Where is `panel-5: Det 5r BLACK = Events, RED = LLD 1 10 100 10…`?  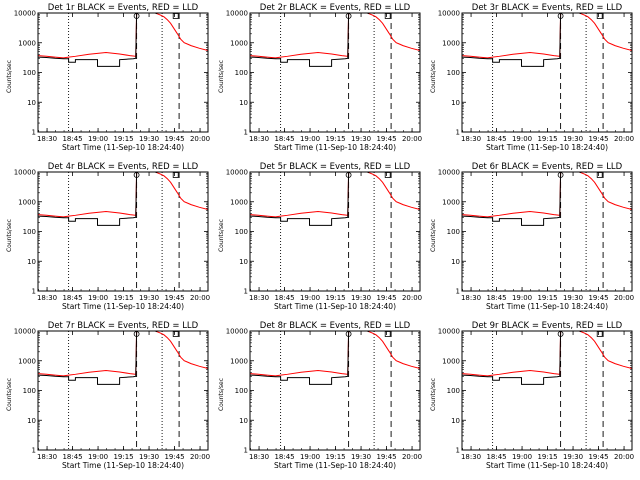
panel-5: Det 5r BLACK = Events, RED = LLD 1 10 100 10… is located at coordinates (320, 236).